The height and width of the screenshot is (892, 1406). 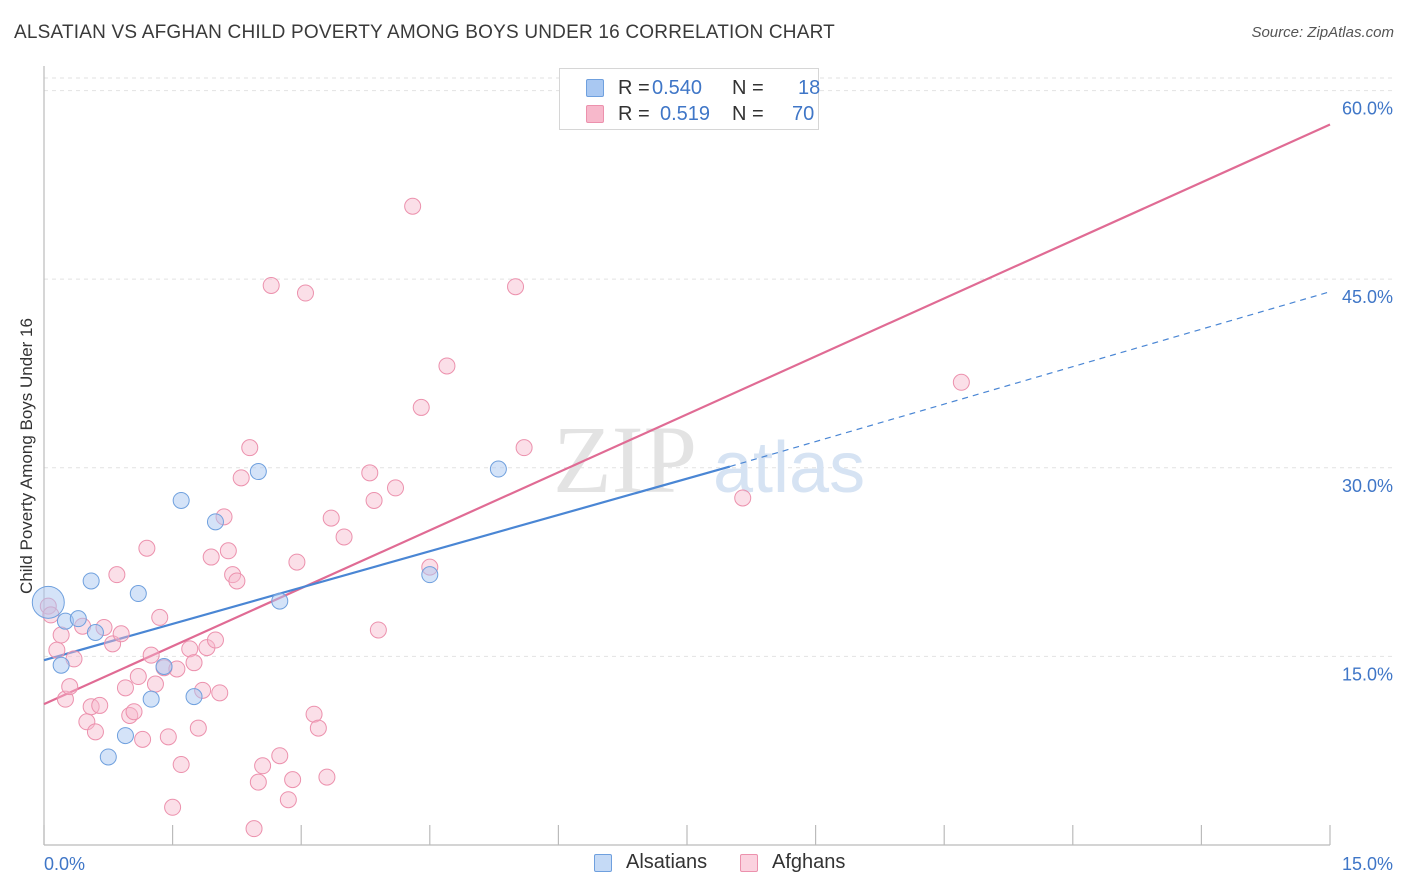 I want to click on series-label-afghans: Afghans, so click(x=809, y=862).